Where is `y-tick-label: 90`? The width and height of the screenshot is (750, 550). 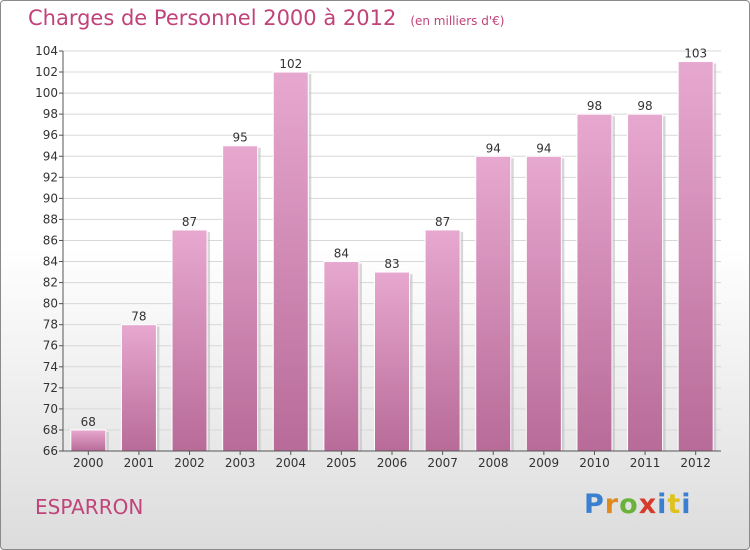 y-tick-label: 90 is located at coordinates (50, 198).